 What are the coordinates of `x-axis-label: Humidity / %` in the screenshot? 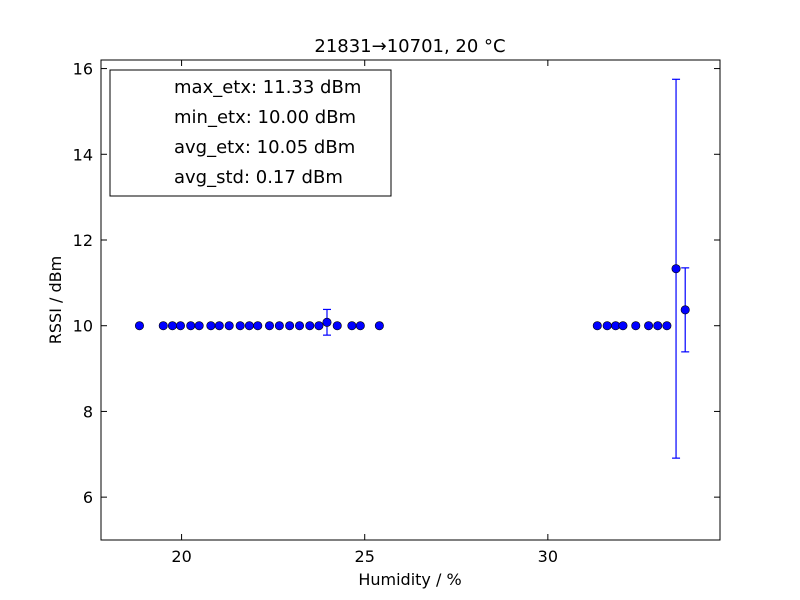 It's located at (409, 579).